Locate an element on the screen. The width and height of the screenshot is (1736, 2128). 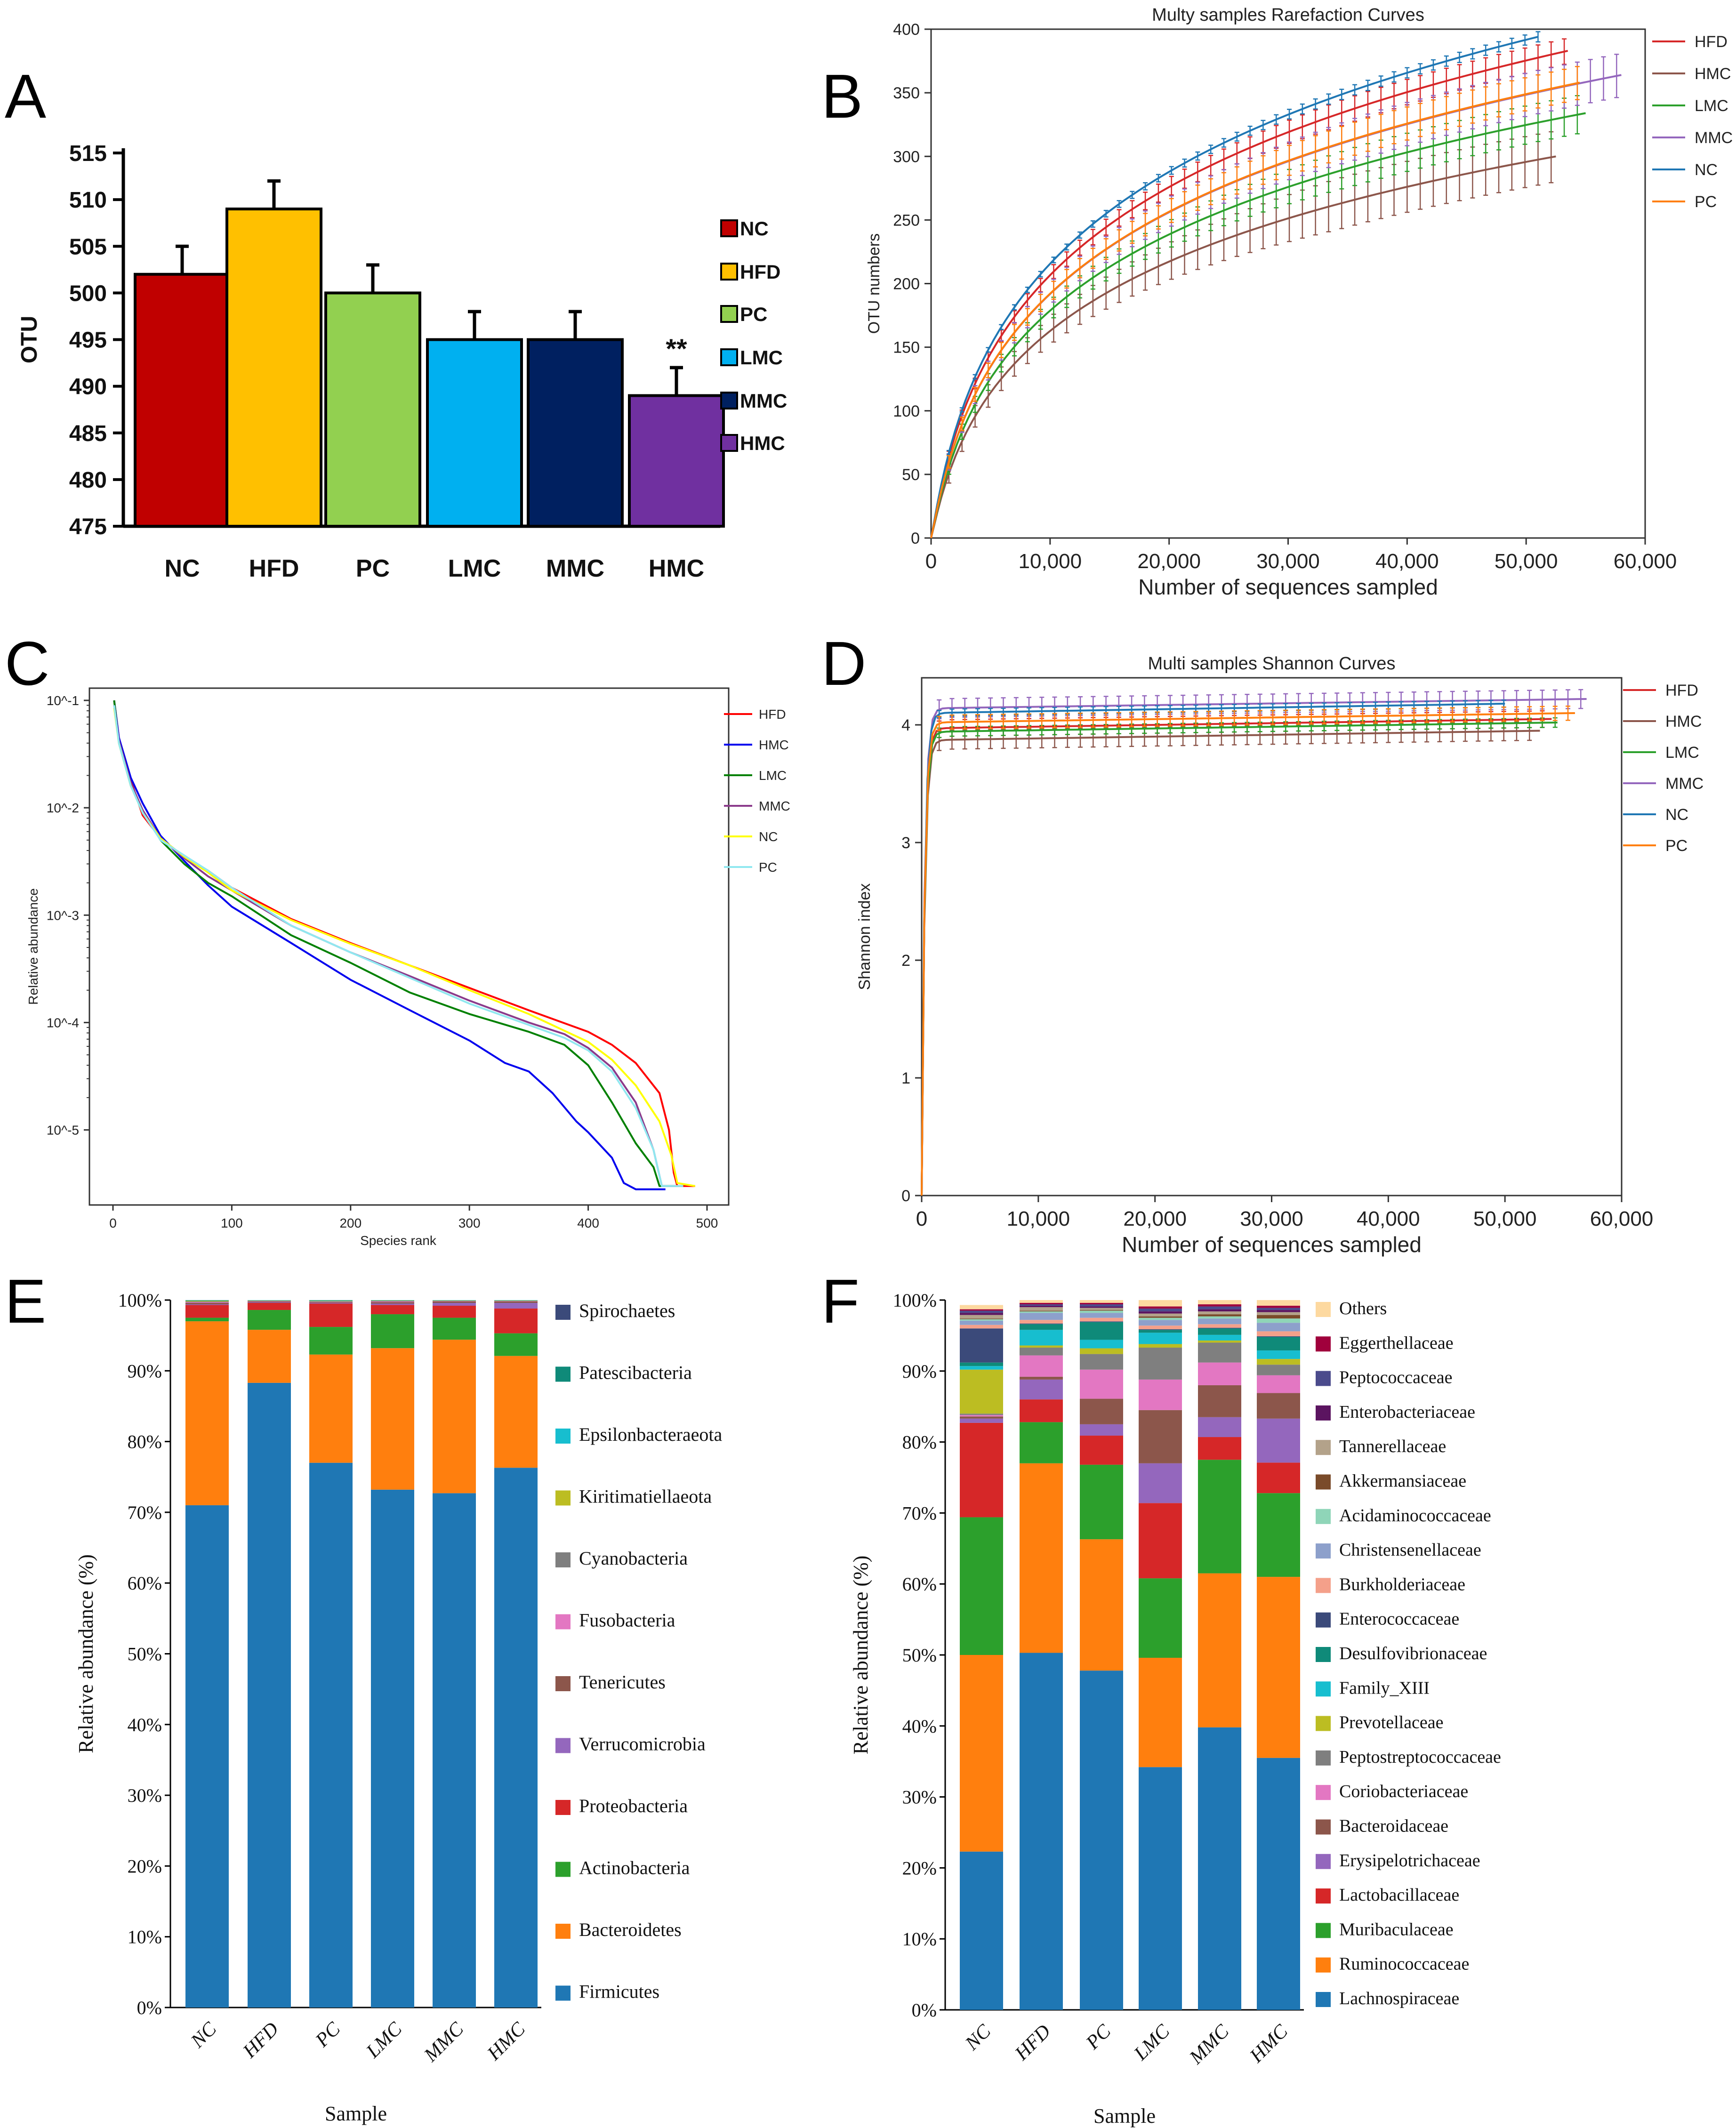
x-tick-label: 300 is located at coordinates (470, 1223).